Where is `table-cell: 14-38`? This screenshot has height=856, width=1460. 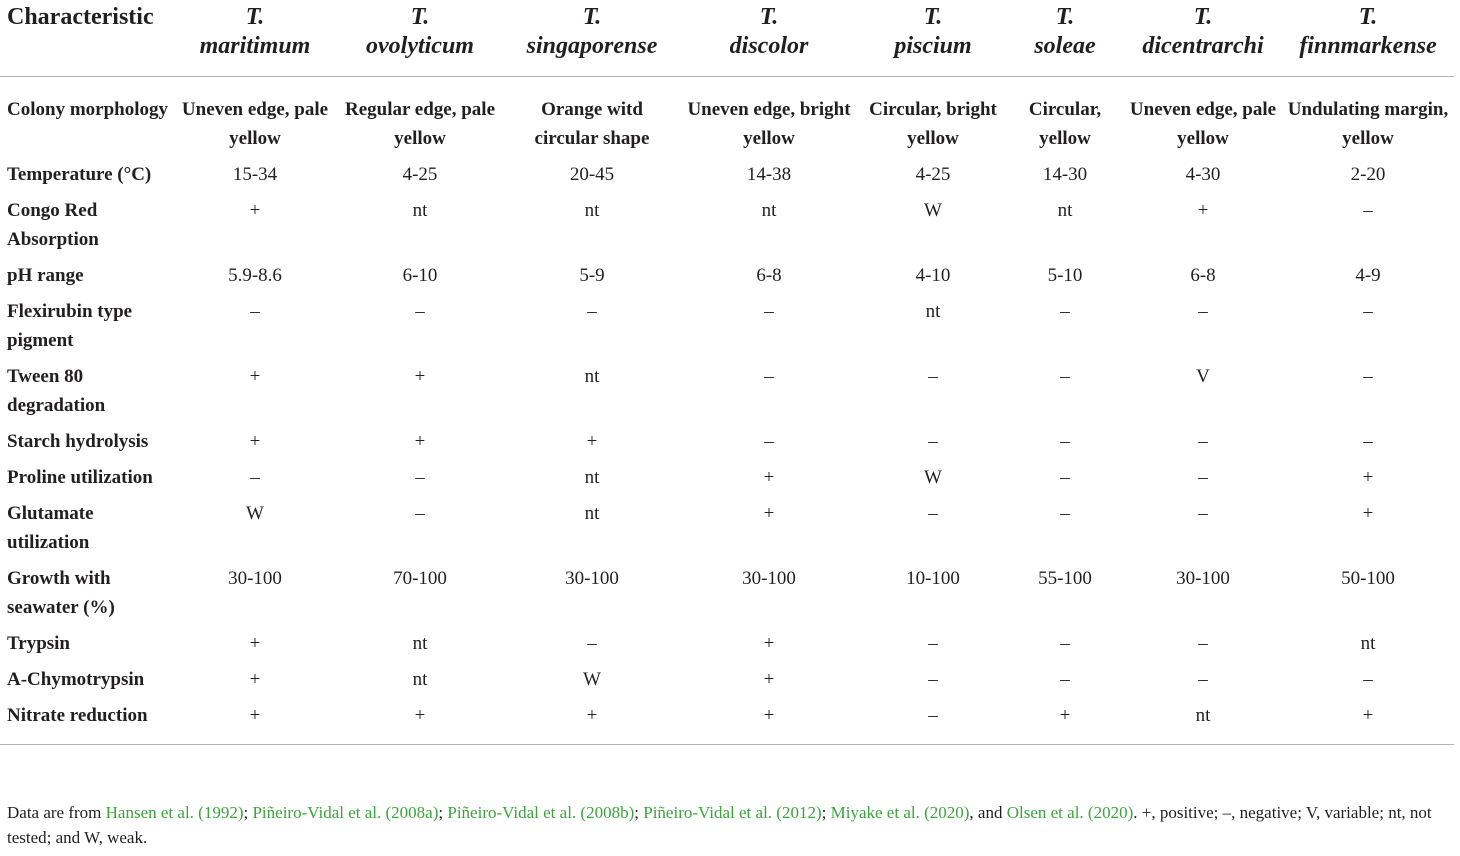
table-cell: 14-38 is located at coordinates (769, 174).